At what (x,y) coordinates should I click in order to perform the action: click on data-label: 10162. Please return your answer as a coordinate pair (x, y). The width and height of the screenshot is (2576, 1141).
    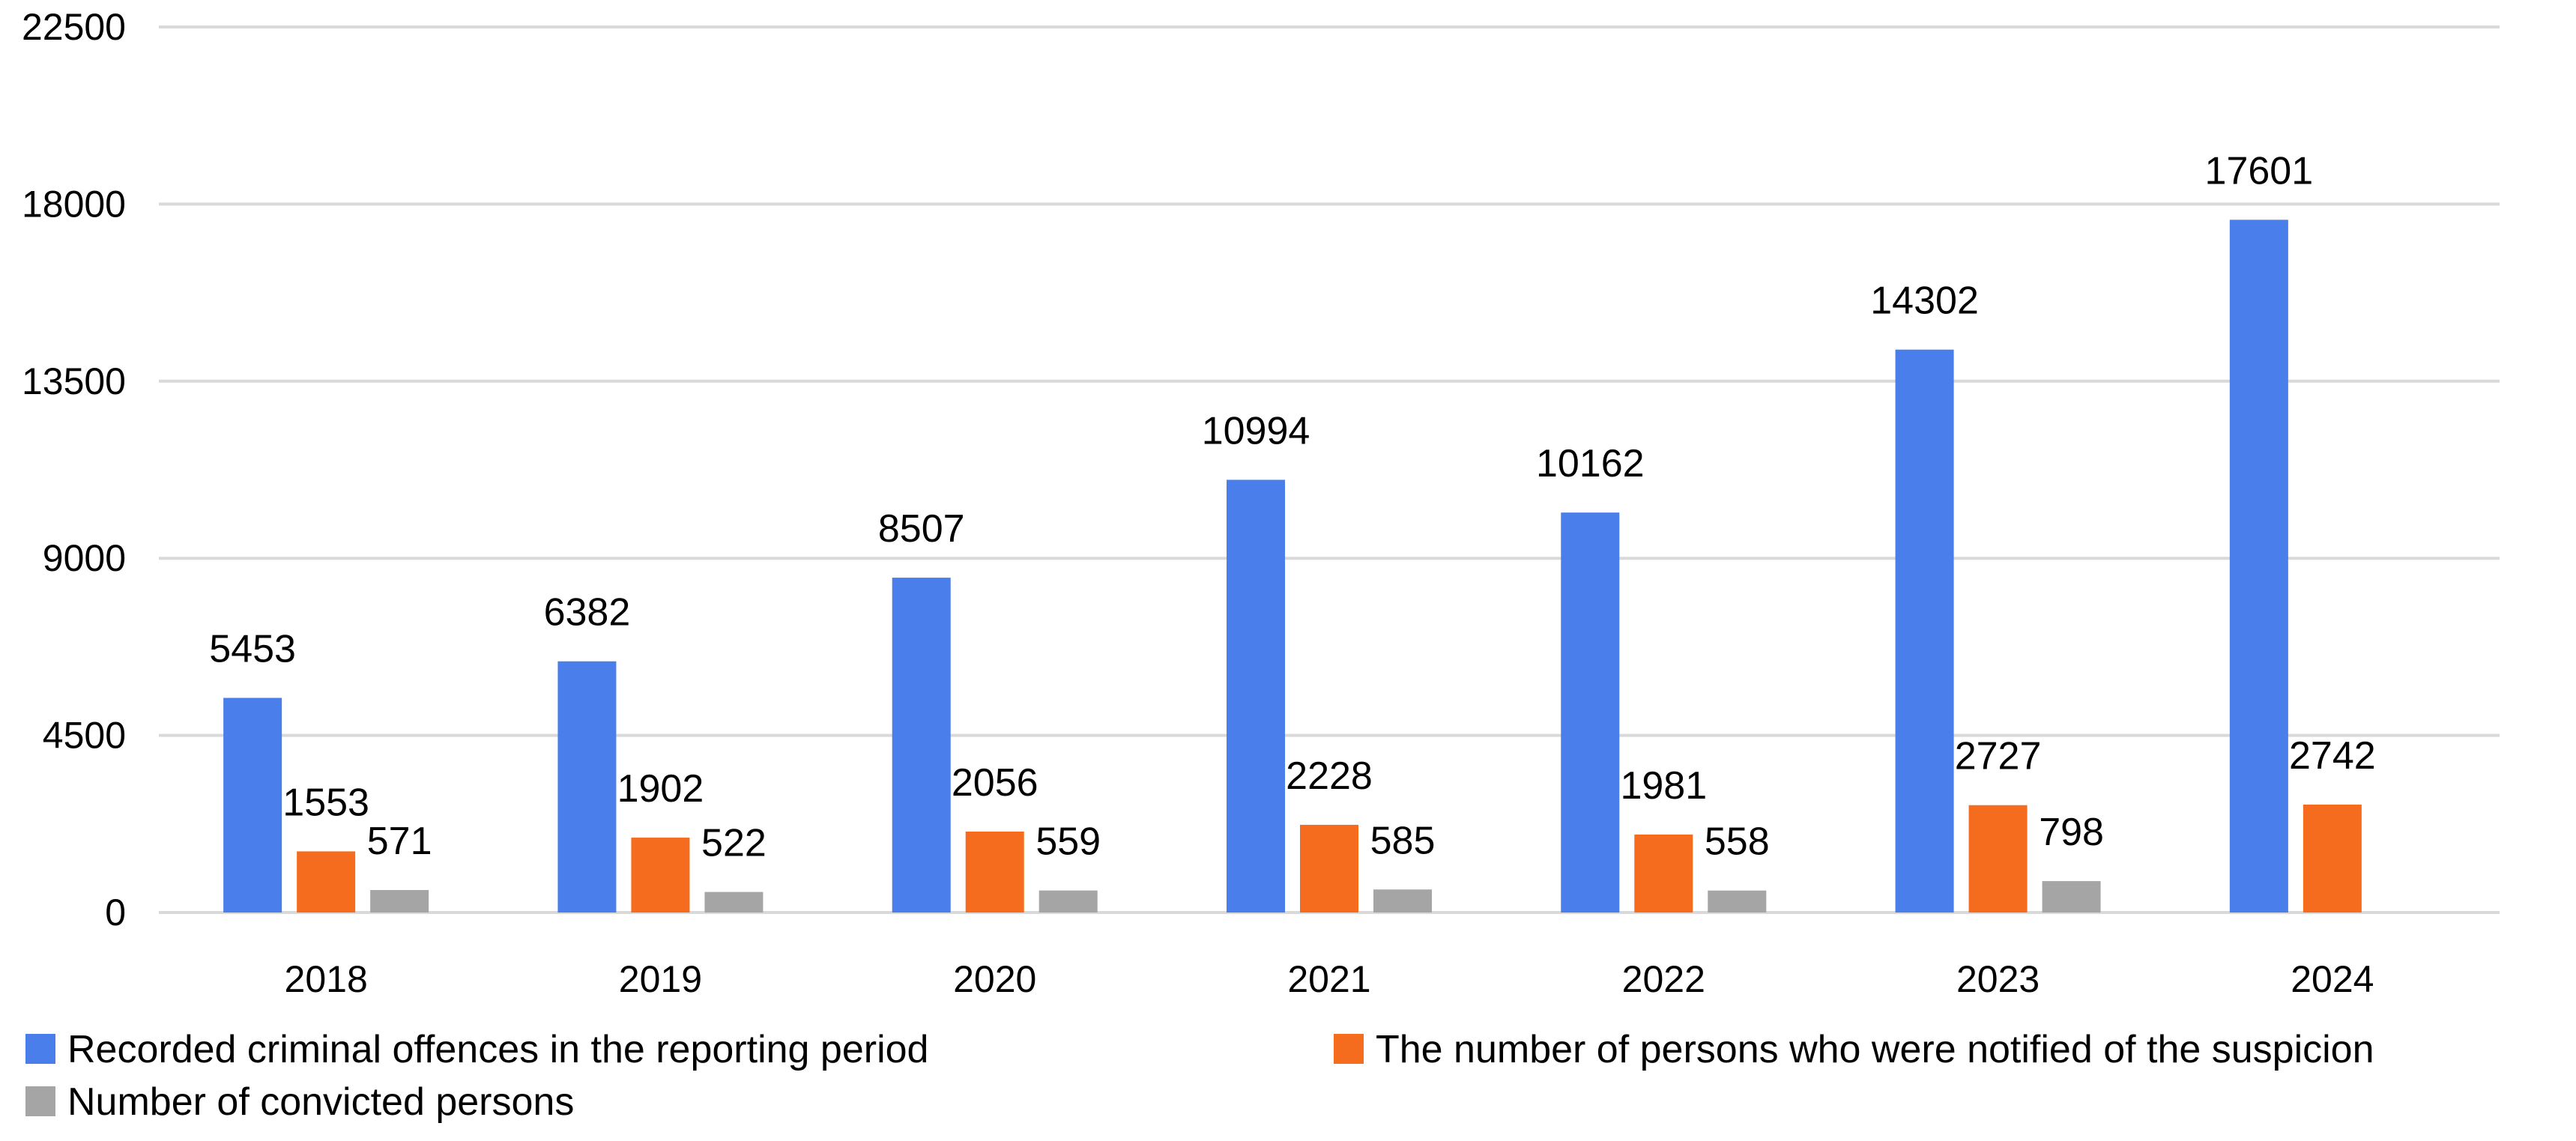
    Looking at the image, I should click on (1590, 463).